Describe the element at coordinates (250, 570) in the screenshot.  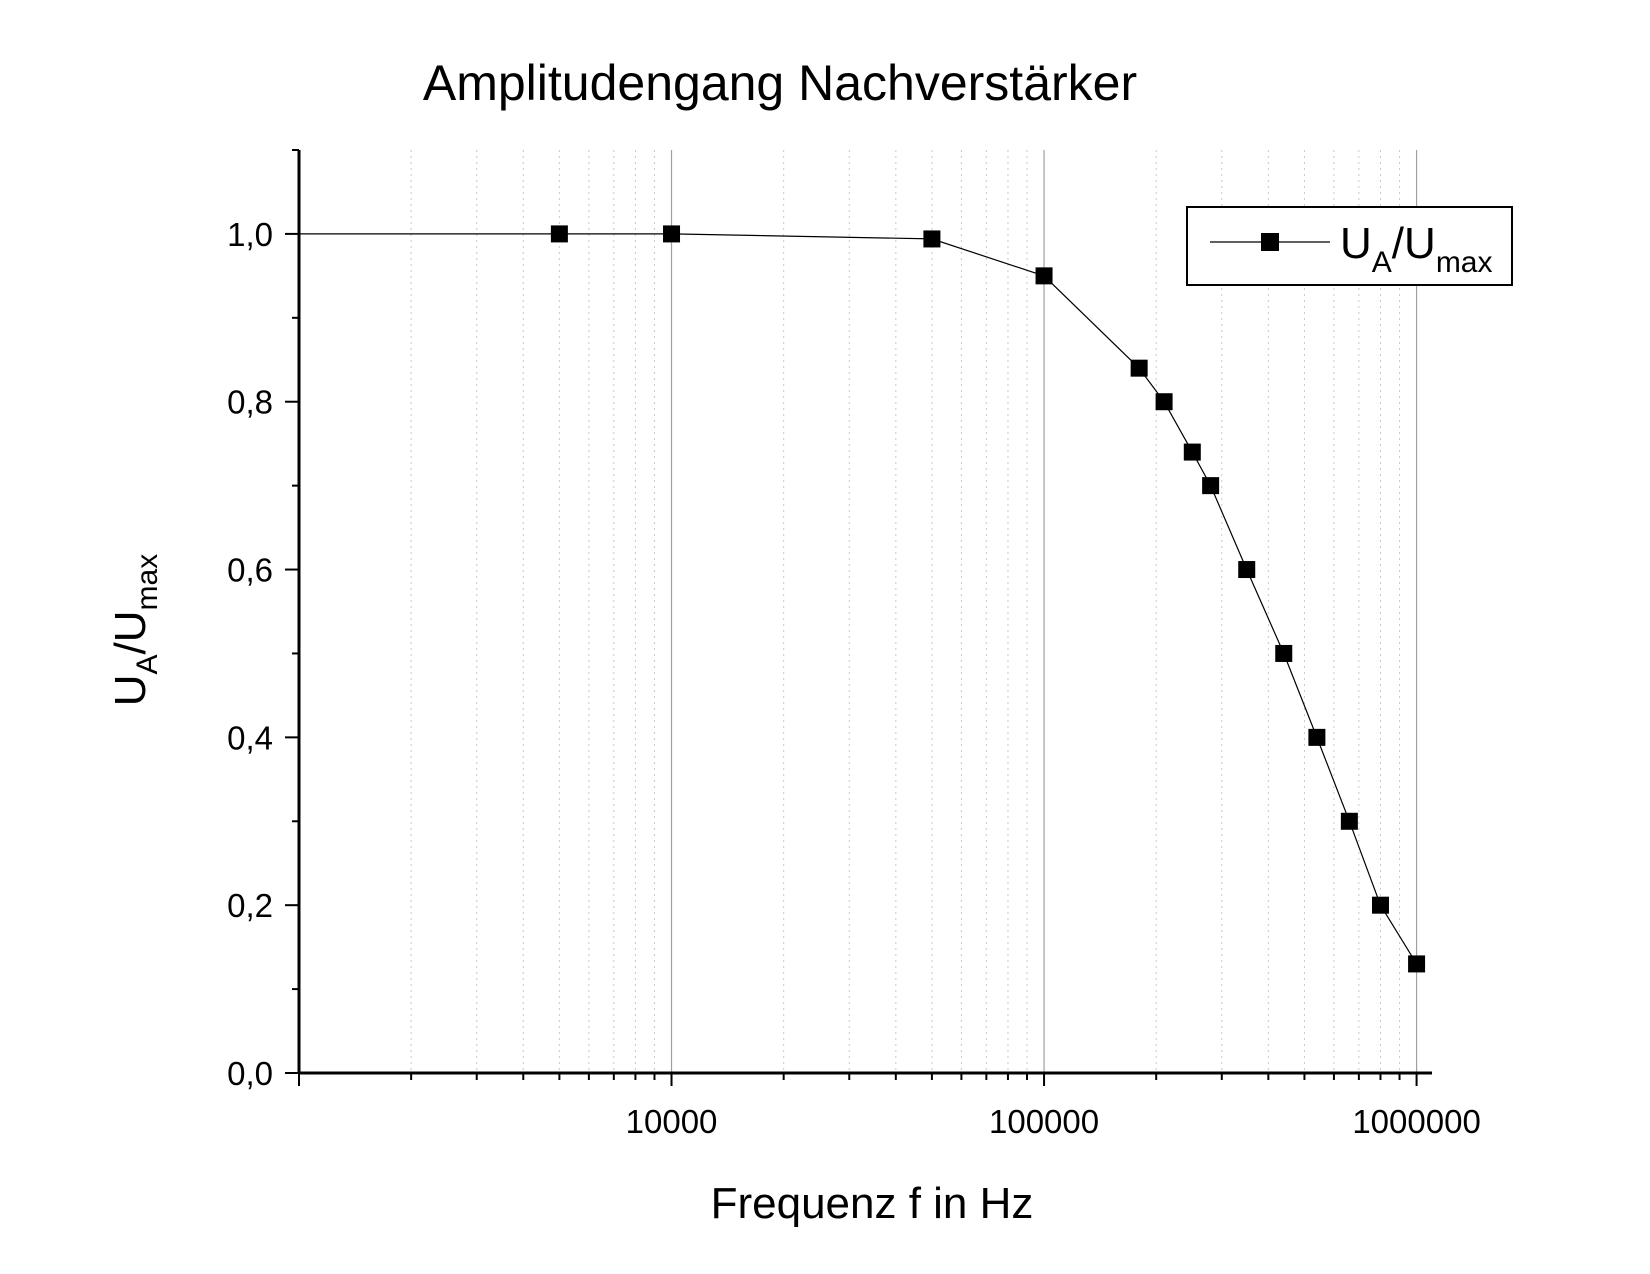
I see `y-tick-label: 0,6` at that location.